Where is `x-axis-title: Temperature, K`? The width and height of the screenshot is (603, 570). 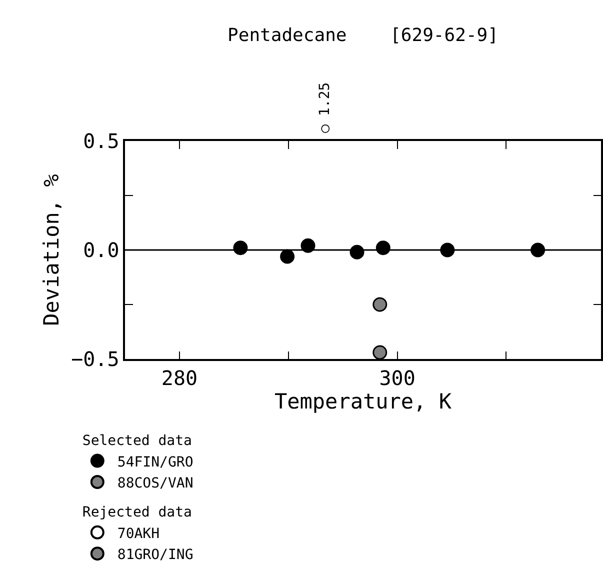 x-axis-title: Temperature, K is located at coordinates (363, 402).